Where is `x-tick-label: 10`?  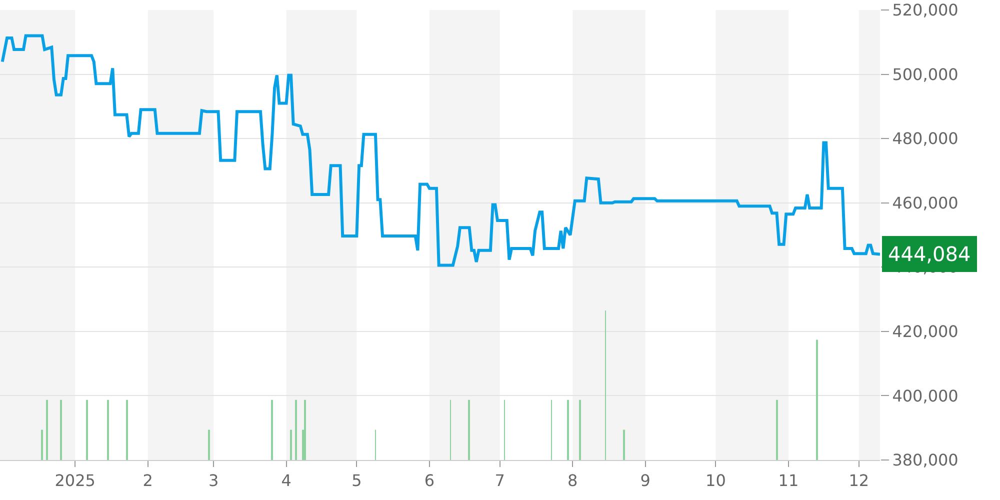
x-tick-label: 10 is located at coordinates (716, 480).